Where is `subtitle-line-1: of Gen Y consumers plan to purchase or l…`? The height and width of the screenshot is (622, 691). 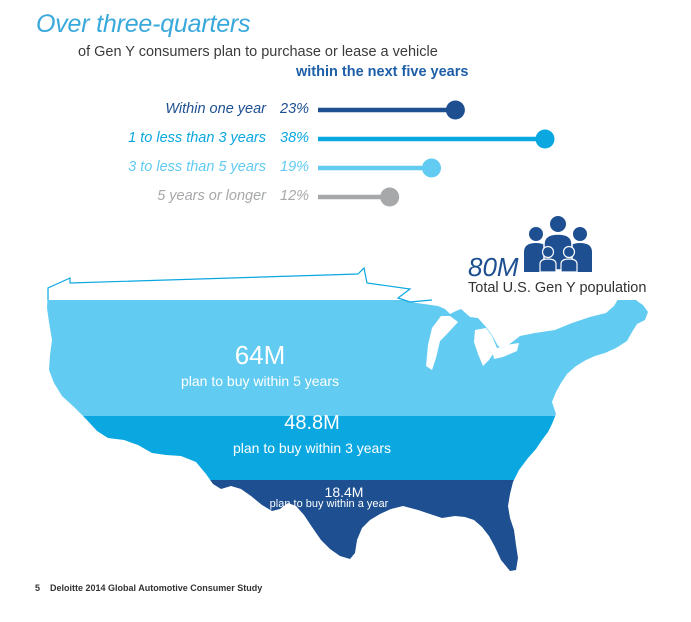 subtitle-line-1: of Gen Y consumers plan to purchase or l… is located at coordinates (258, 52).